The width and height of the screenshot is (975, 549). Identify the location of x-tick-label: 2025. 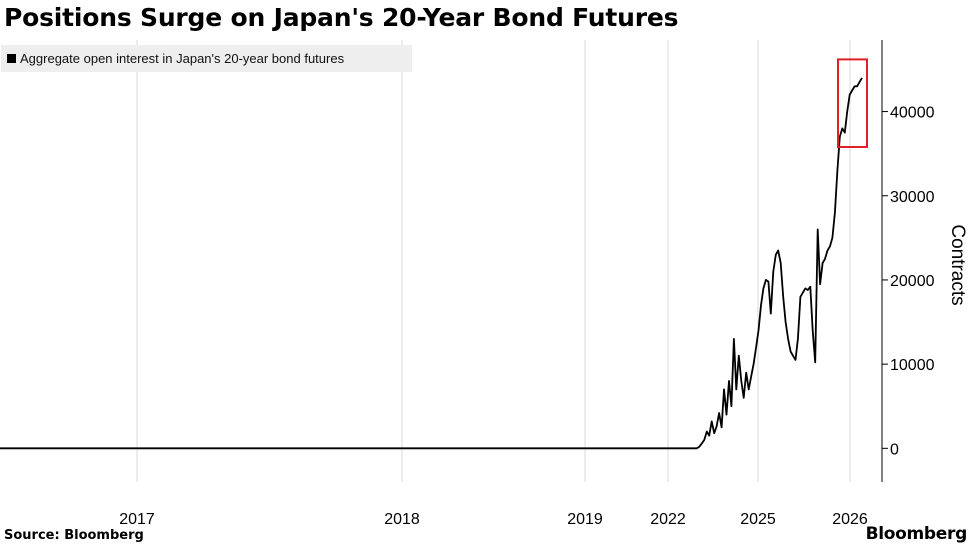
(758, 519).